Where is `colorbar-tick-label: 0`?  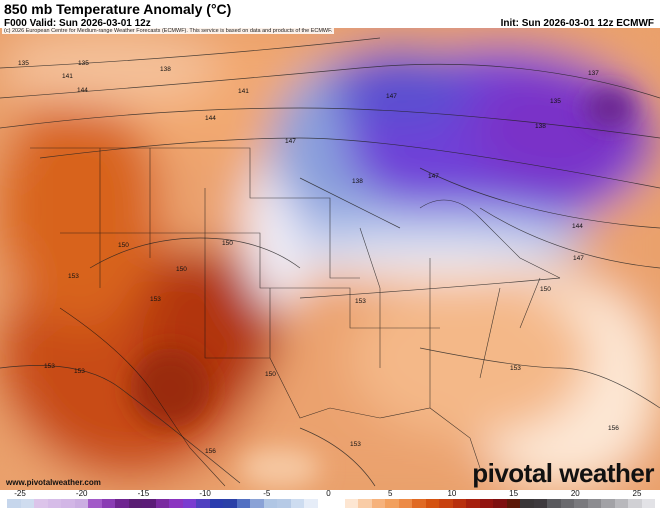
colorbar-tick-label: 0 is located at coordinates (328, 493).